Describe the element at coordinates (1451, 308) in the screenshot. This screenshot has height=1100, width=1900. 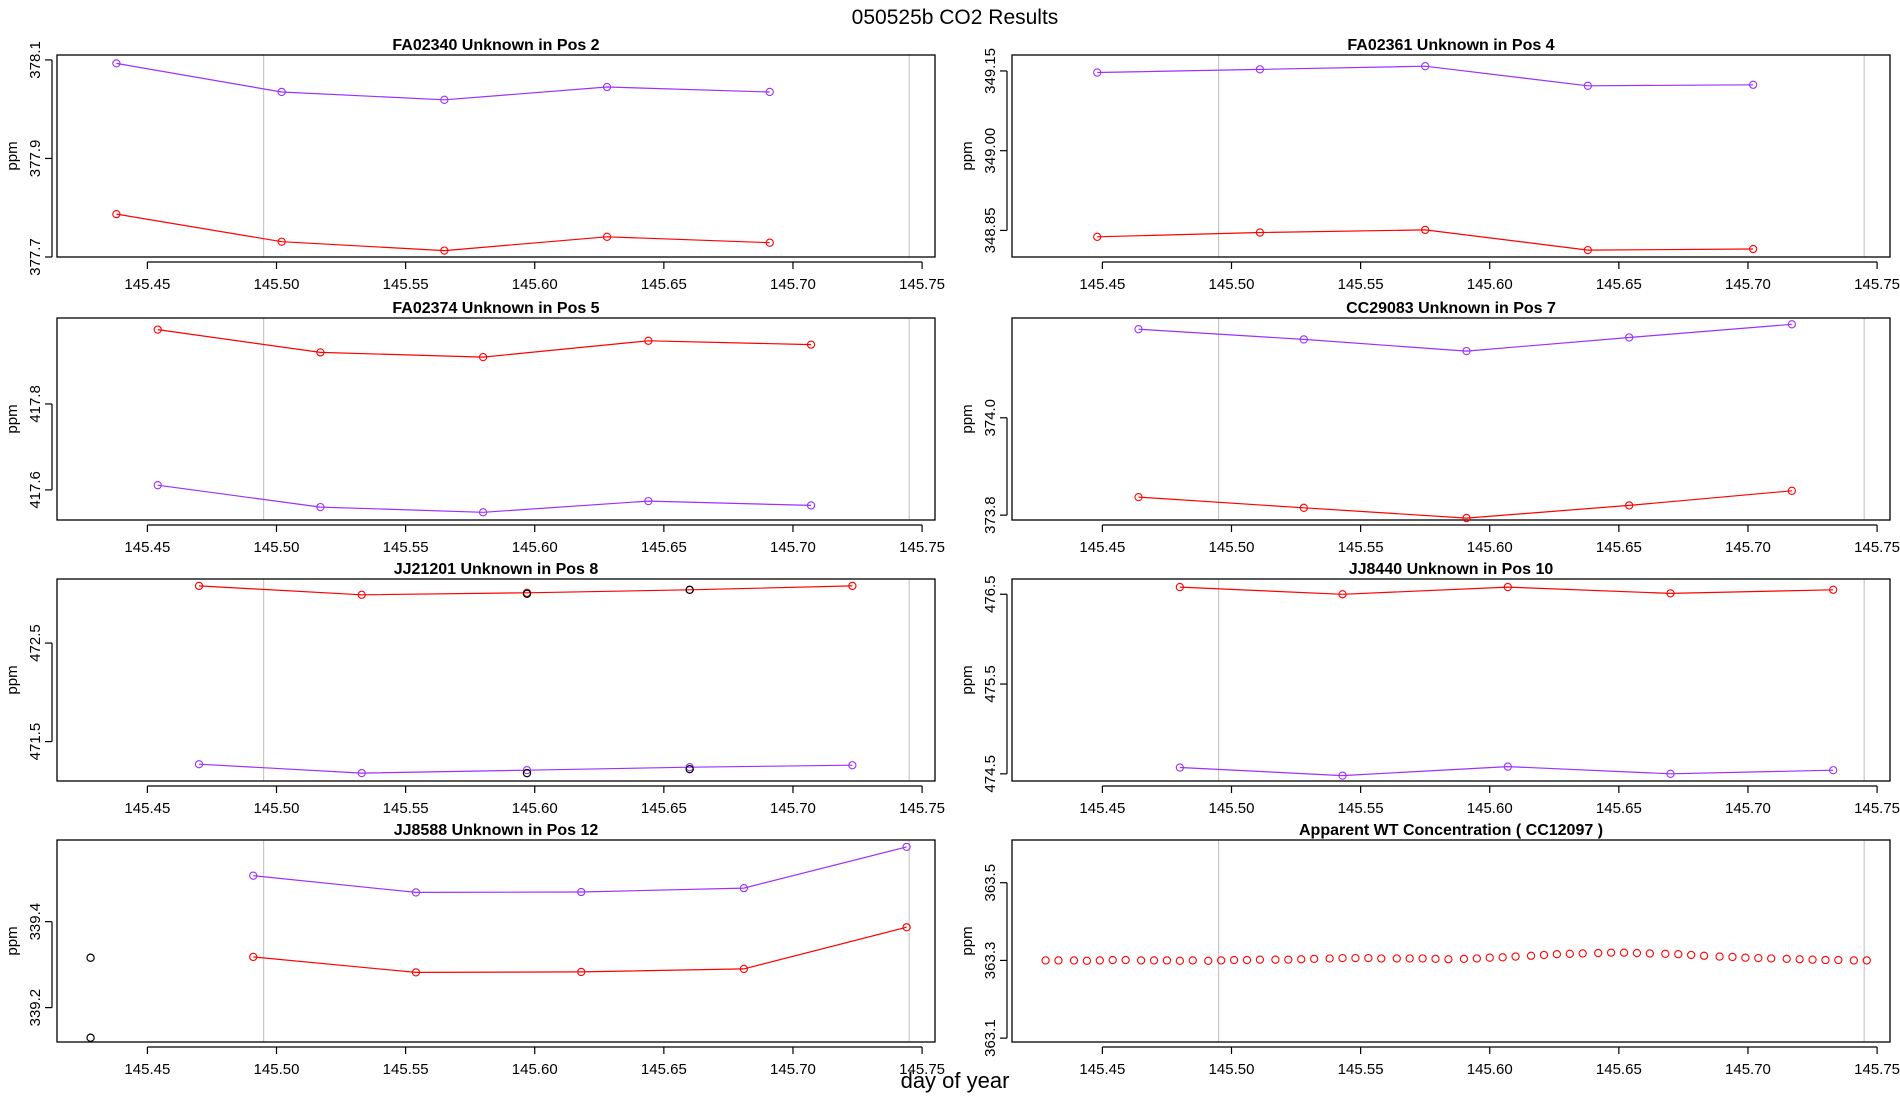
I see `panel-title: CC29083 Unknown in Pos 7` at that location.